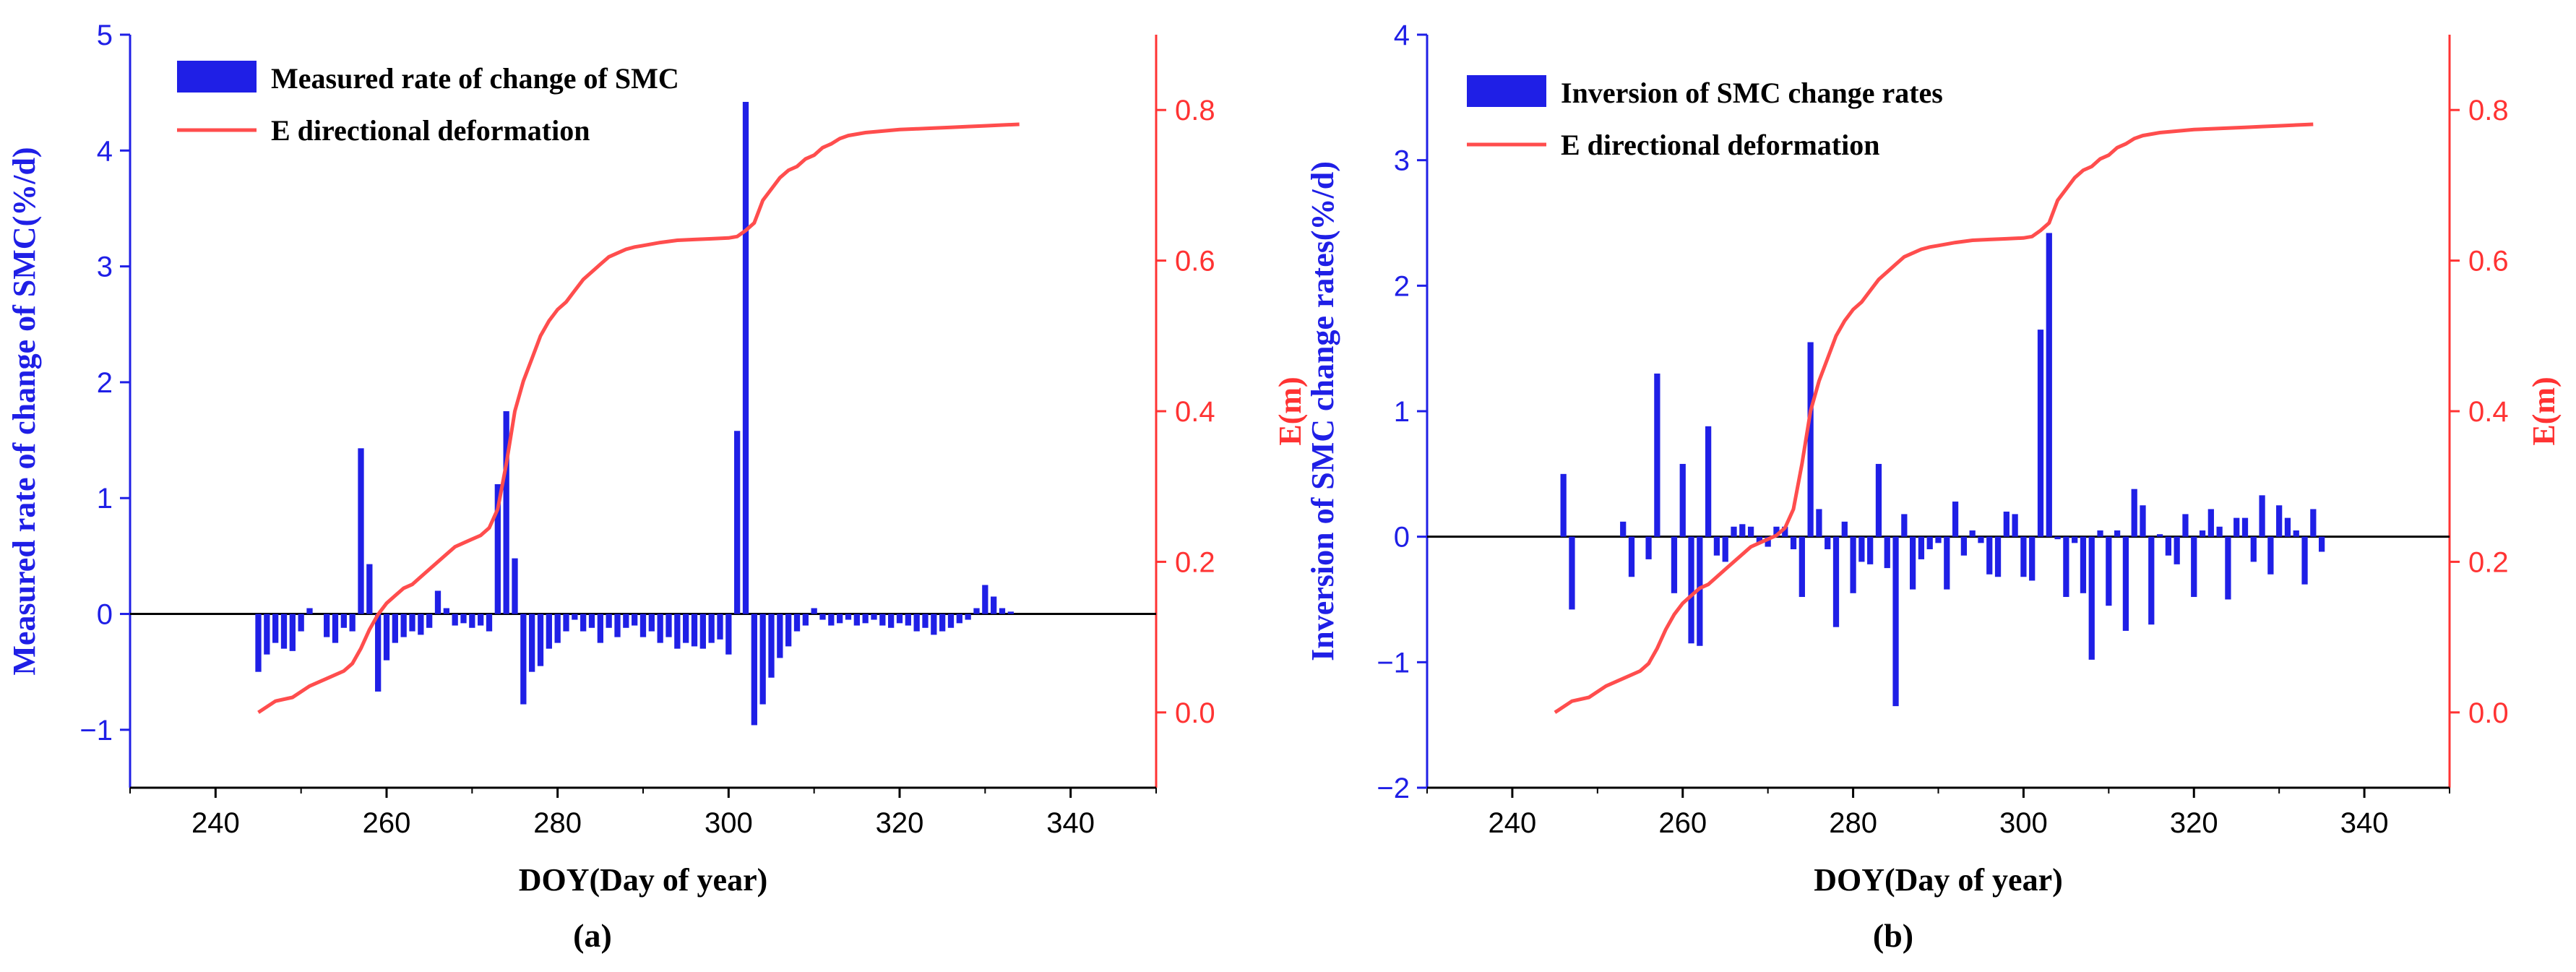  Describe the element at coordinates (1402, 35) in the screenshot. I see `y-tick-label: 4` at that location.